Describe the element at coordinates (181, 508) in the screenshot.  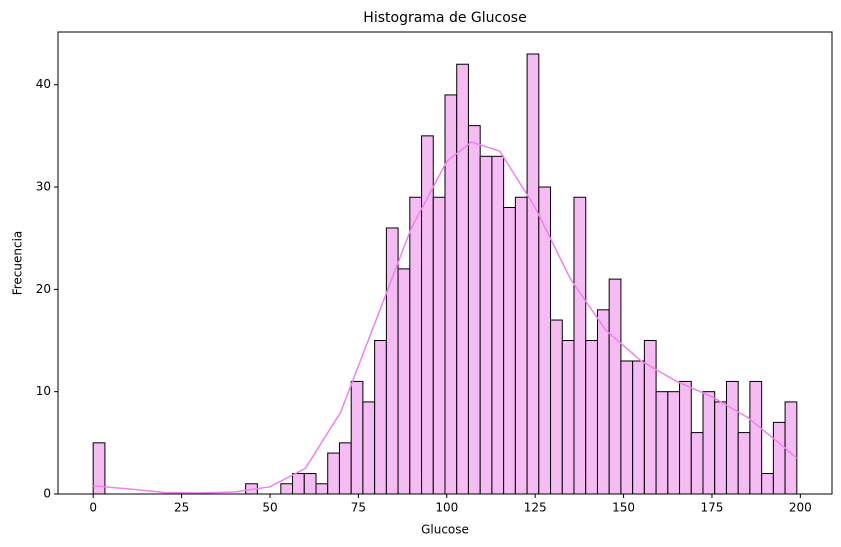
I see `x-tick-label: 25` at that location.